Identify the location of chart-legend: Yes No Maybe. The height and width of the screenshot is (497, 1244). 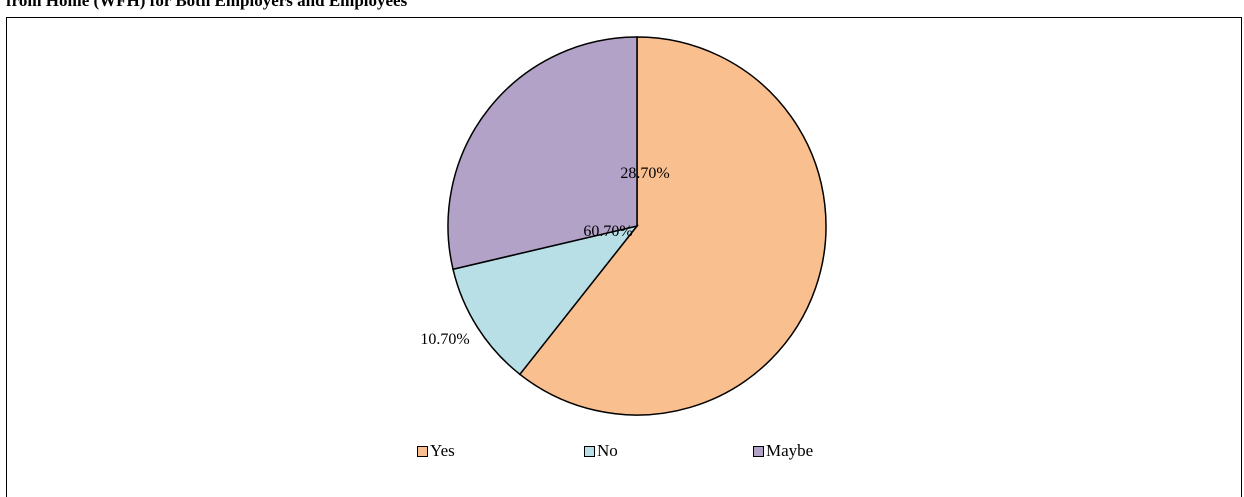
(622, 453).